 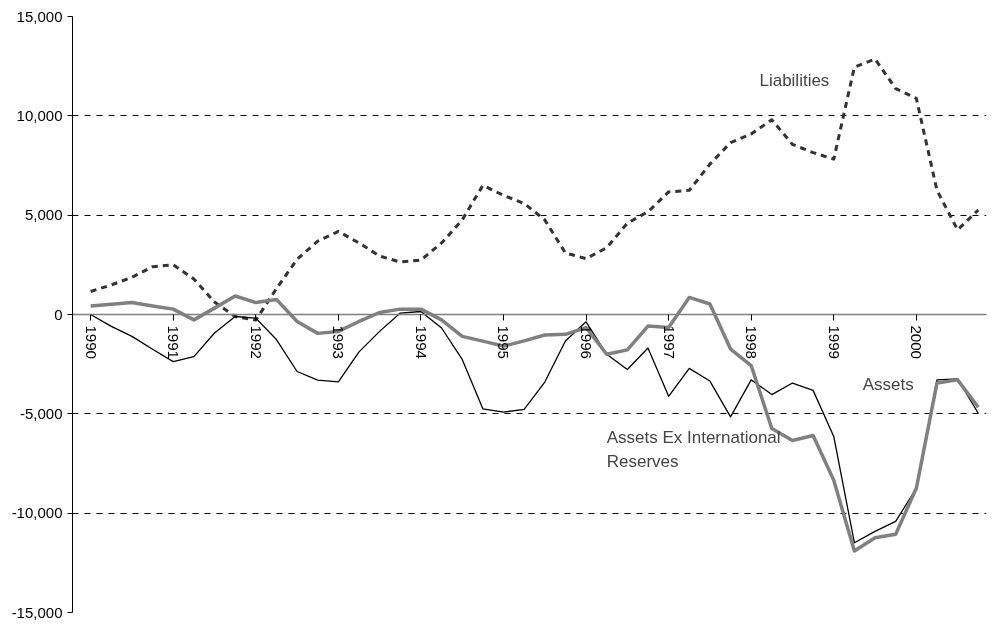 What do you see at coordinates (752, 342) in the screenshot?
I see `x-tick-label: 1998` at bounding box center [752, 342].